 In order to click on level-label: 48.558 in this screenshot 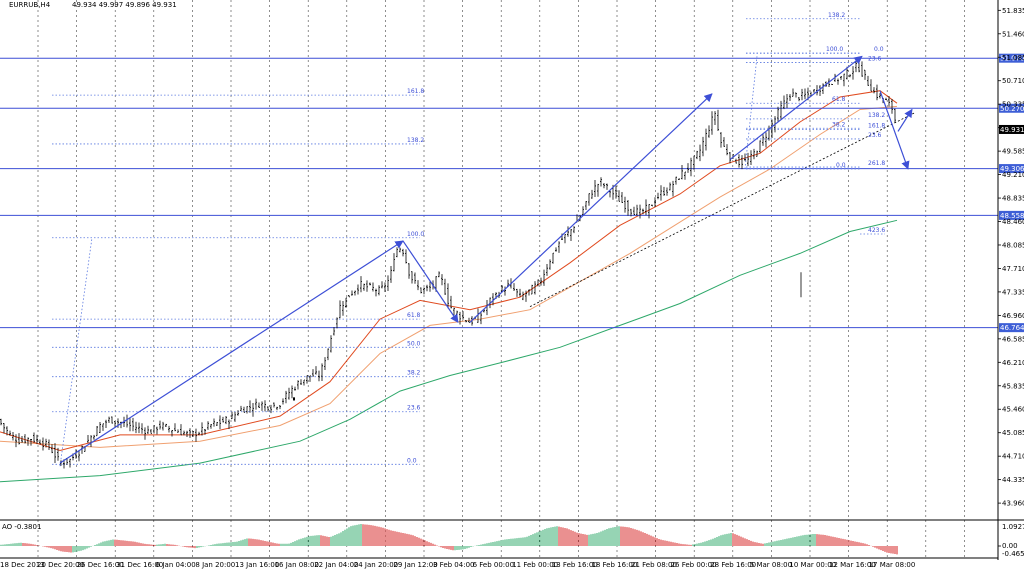, I will do `click(1012, 216)`.